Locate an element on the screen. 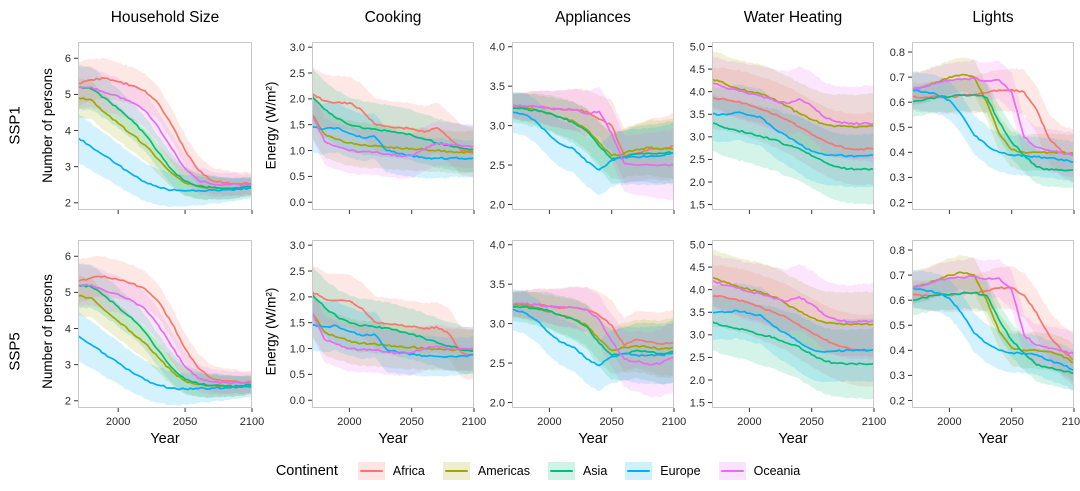  column-title-household-size: Household Size is located at coordinates (165, 17).